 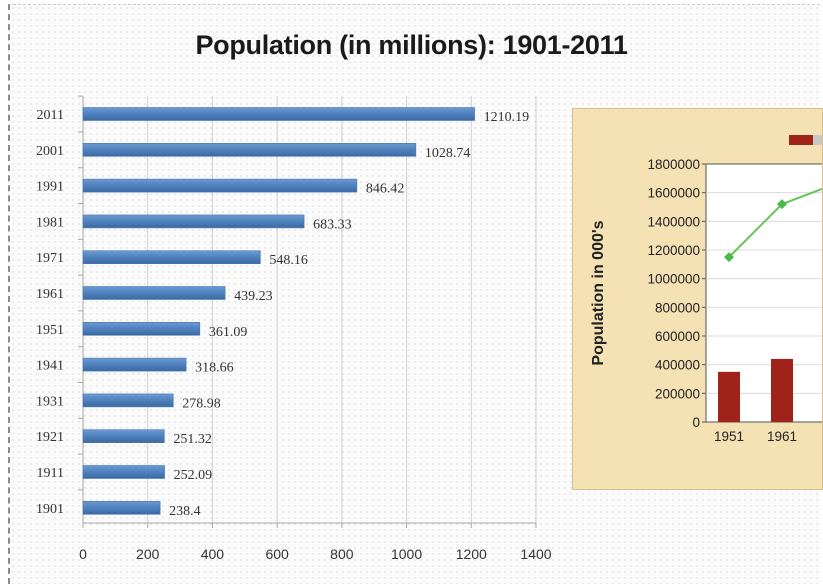 I want to click on x-tick-label: 400, so click(x=213, y=554).